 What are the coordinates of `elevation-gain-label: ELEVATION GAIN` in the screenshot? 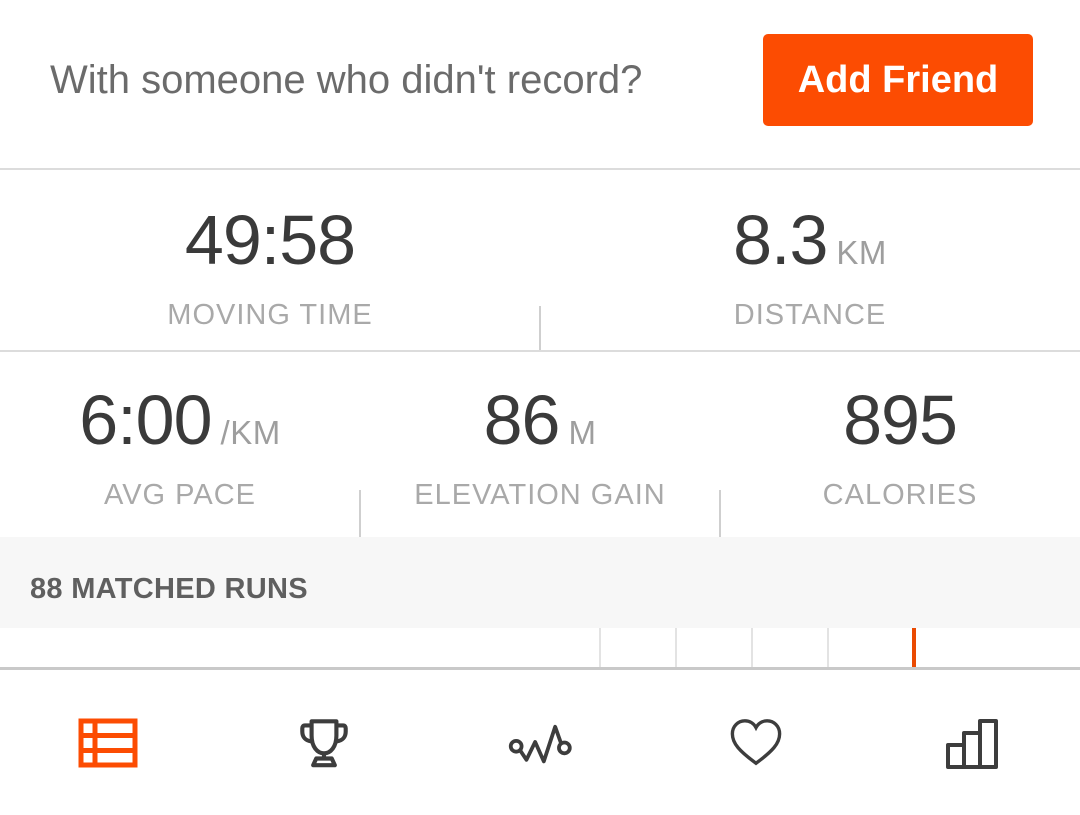 It's located at (540, 495).